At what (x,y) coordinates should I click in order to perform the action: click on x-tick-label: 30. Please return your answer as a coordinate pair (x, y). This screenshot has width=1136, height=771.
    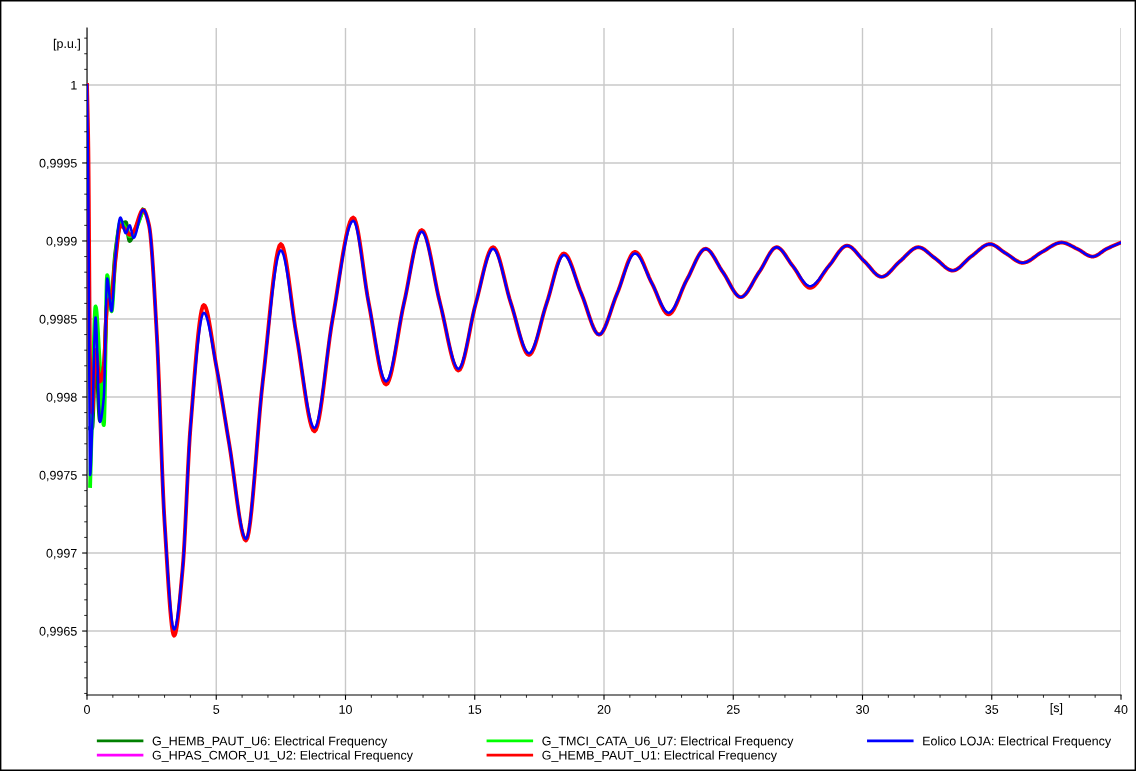
    Looking at the image, I should click on (862, 709).